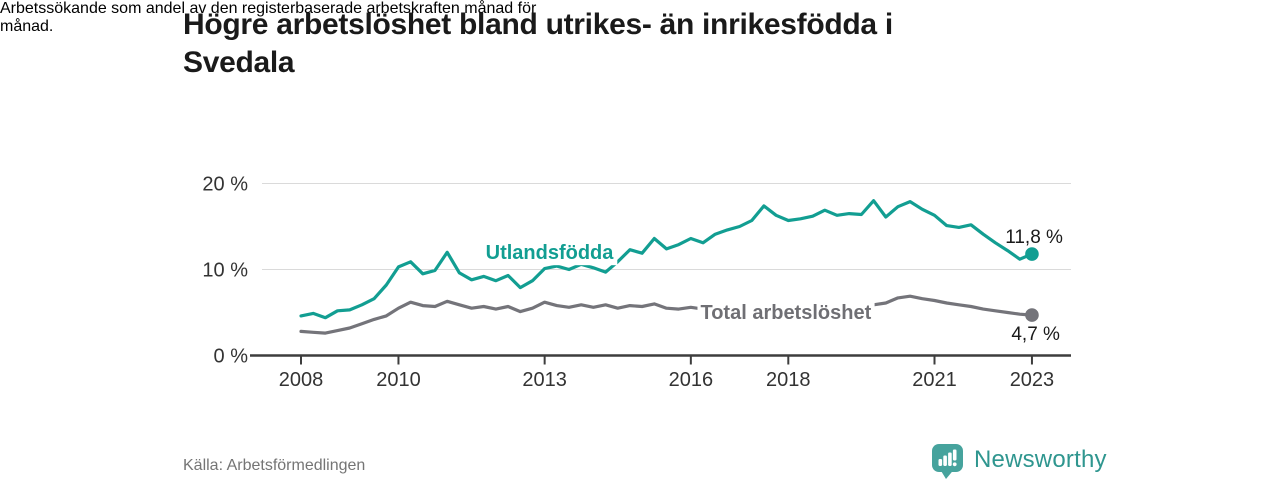 The image size is (1280, 480). Describe the element at coordinates (1034, 237) in the screenshot. I see `series-end-value-label: 11,8 %` at that location.